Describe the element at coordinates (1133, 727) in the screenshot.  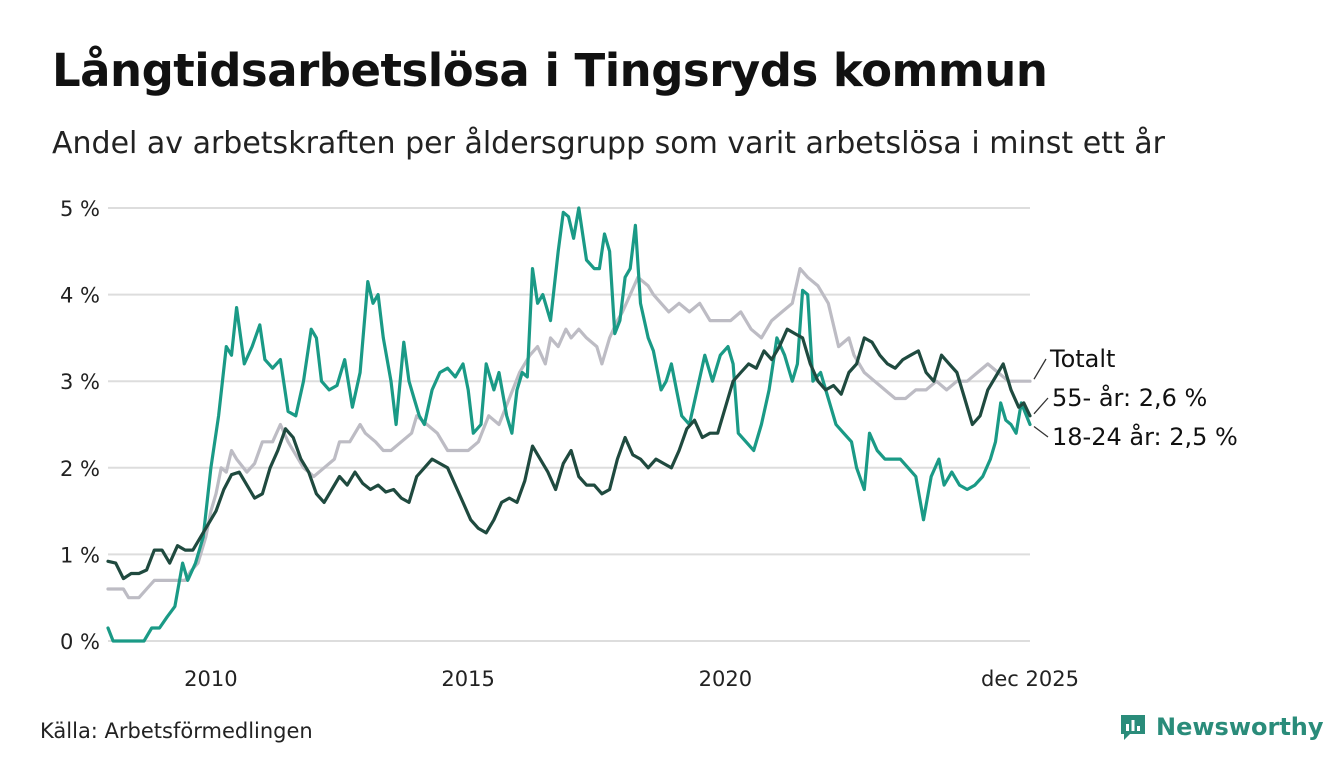
I see `newsworthy-logo-icon` at that location.